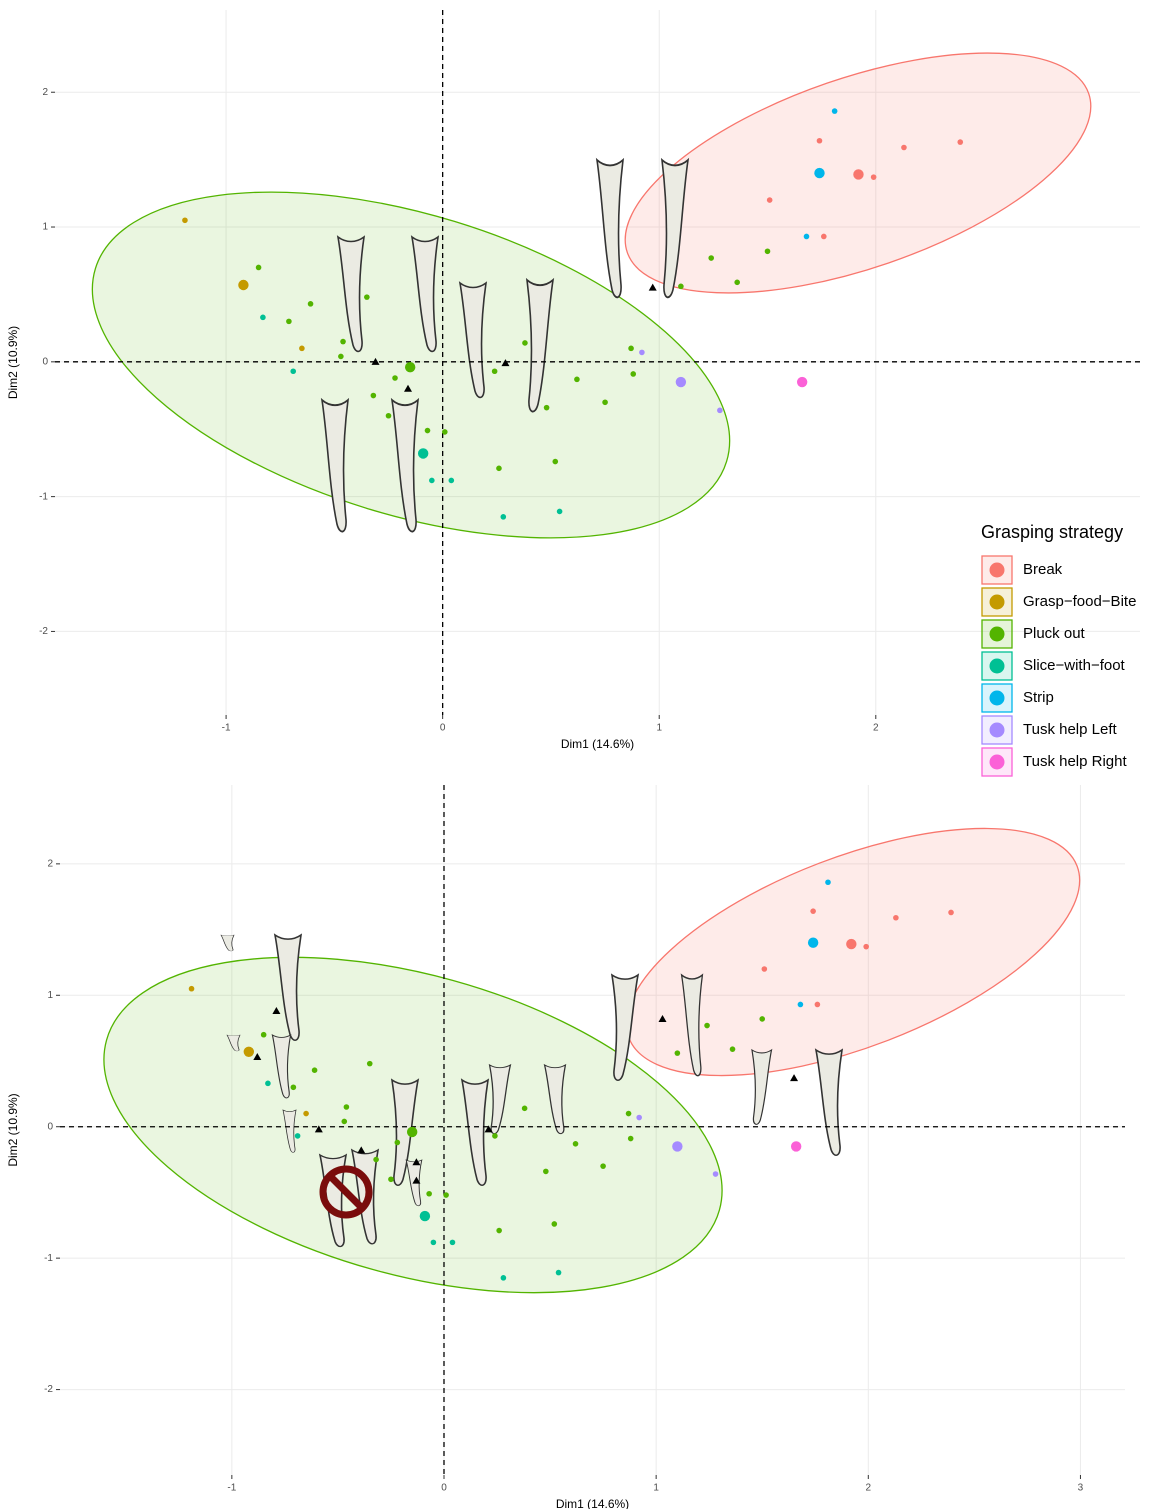 This screenshot has width=1156, height=1509. Describe the element at coordinates (13, 362) in the screenshot. I see `y-axis-title: Dim2 (10.9%)` at that location.